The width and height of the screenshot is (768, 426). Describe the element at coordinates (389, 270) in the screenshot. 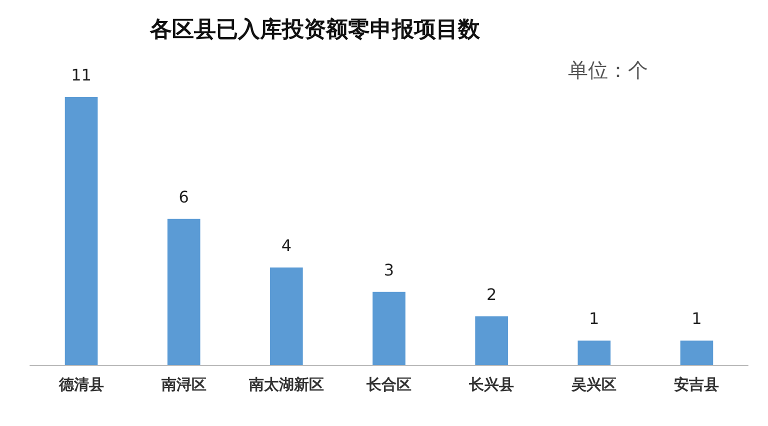

I see `data-label: 3` at that location.